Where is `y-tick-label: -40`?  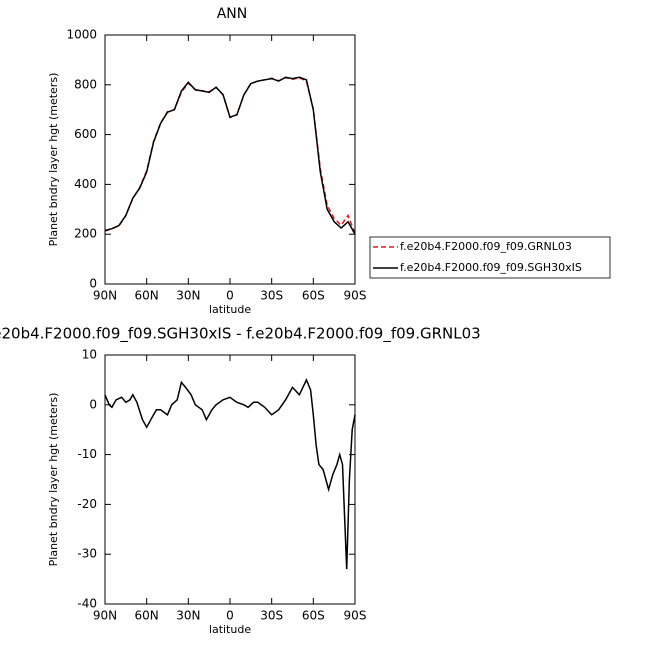
y-tick-label: -40 is located at coordinates (87, 604).